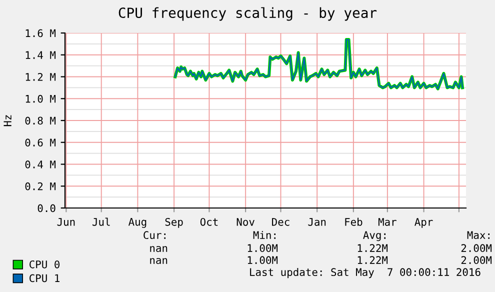  Describe the element at coordinates (478, 235) in the screenshot. I see `text: Max:` at that location.